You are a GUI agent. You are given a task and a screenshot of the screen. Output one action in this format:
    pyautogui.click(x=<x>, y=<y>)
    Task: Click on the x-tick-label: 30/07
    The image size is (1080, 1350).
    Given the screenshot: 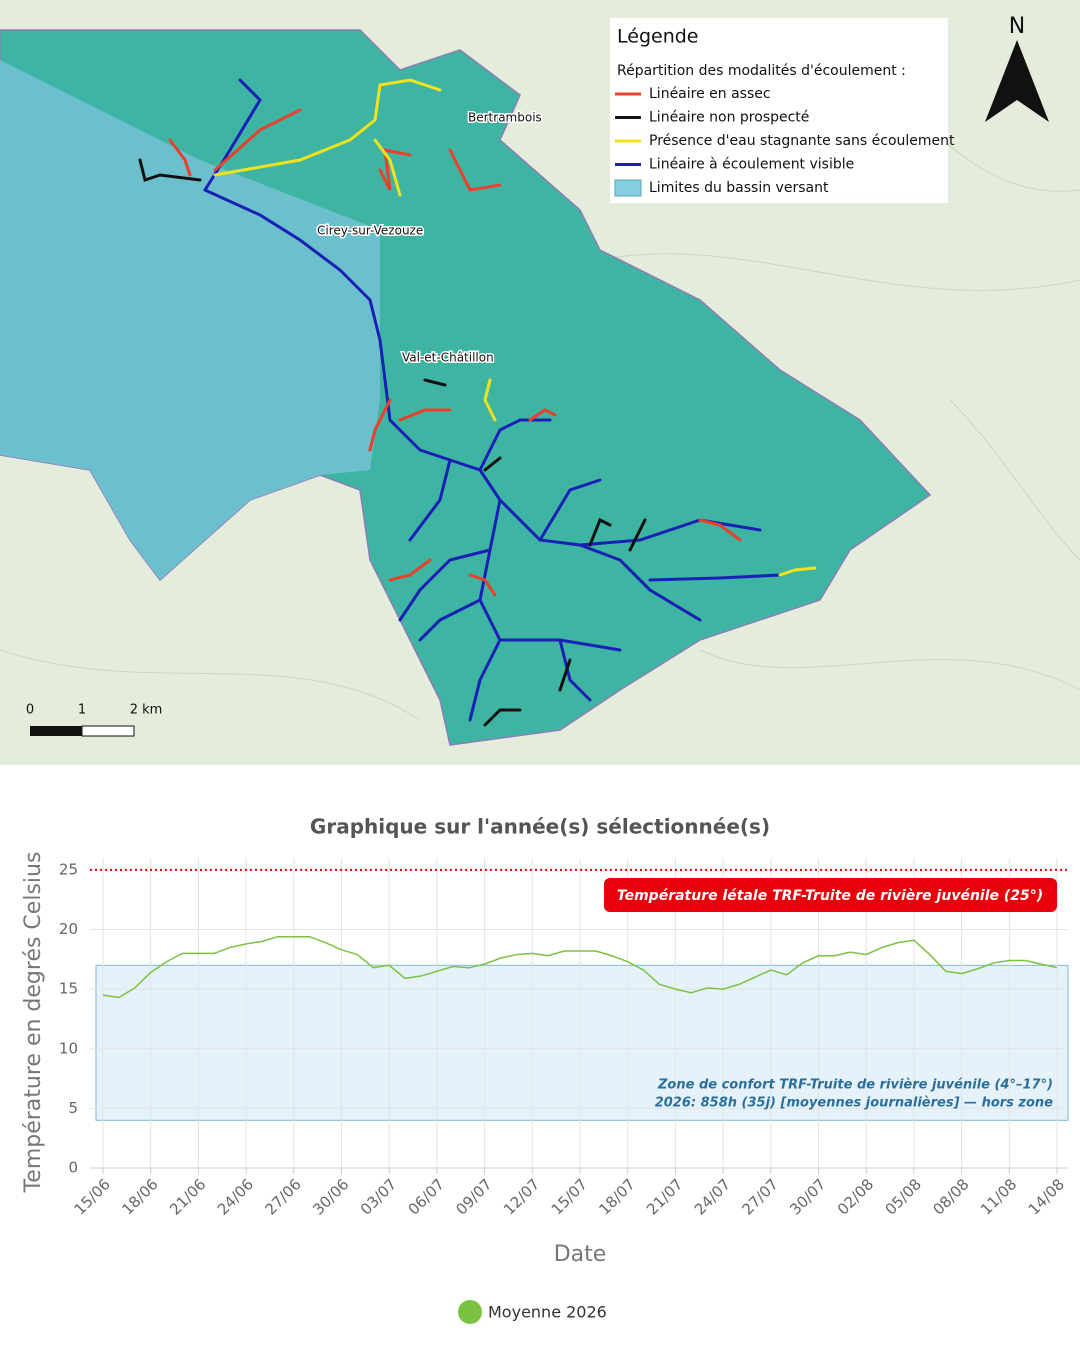 What is the action you would take?
    pyautogui.click(x=807, y=1196)
    